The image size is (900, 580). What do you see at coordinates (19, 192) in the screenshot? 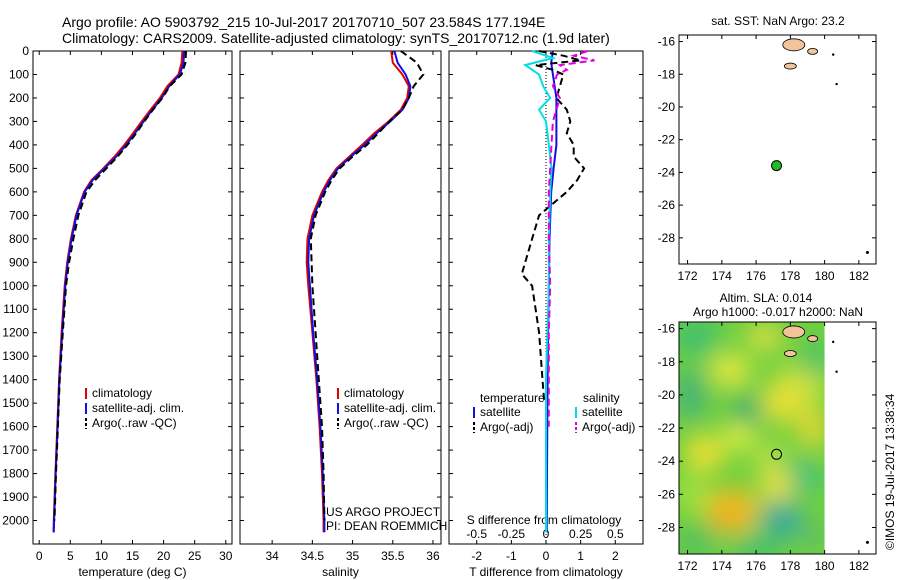
I see `depth-tick-label: 600` at bounding box center [19, 192].